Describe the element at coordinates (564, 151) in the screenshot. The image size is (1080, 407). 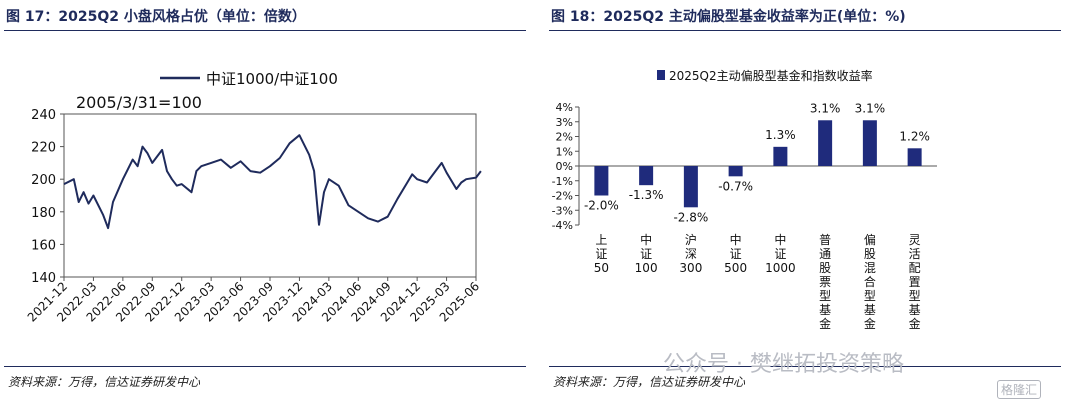
I see `y-tick-label: 1%` at that location.